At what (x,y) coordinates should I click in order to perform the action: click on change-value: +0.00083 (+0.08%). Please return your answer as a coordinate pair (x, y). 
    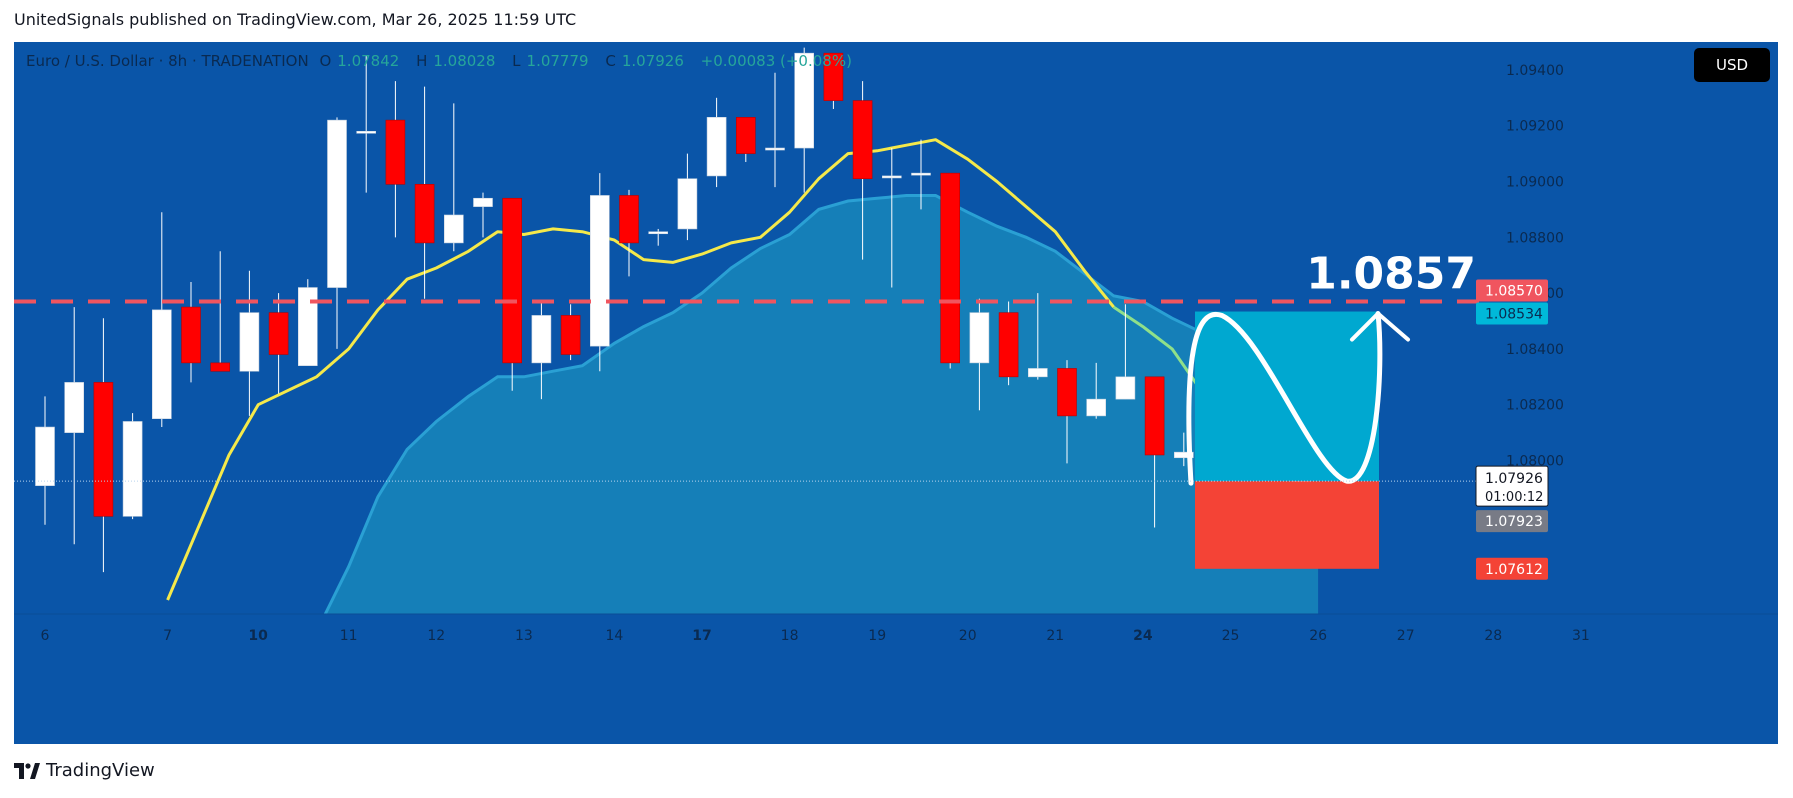
    Looking at the image, I should click on (776, 61).